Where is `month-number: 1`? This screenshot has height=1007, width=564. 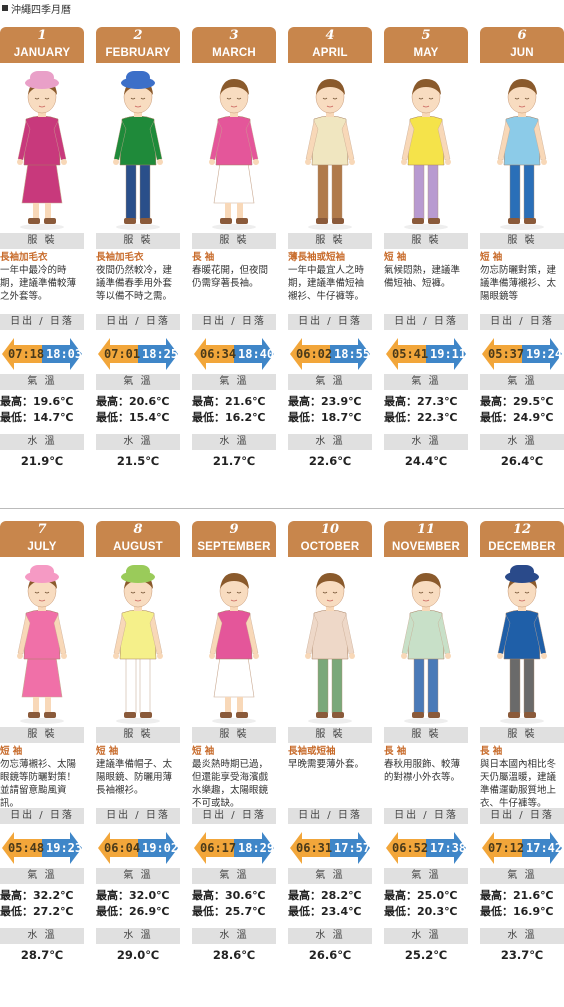 month-number: 1 is located at coordinates (42, 35).